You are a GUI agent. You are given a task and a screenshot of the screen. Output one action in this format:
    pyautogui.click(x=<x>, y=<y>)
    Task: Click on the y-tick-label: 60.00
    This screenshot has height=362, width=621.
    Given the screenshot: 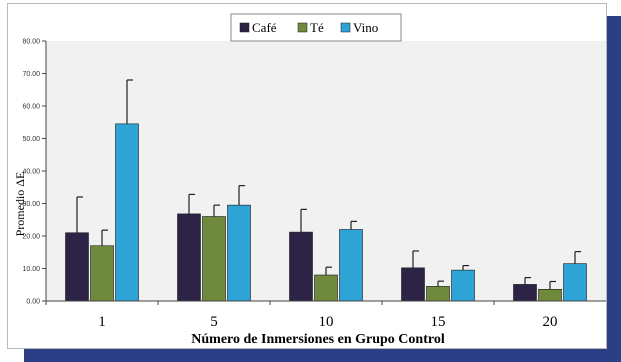 What is the action you would take?
    pyautogui.click(x=31, y=107)
    